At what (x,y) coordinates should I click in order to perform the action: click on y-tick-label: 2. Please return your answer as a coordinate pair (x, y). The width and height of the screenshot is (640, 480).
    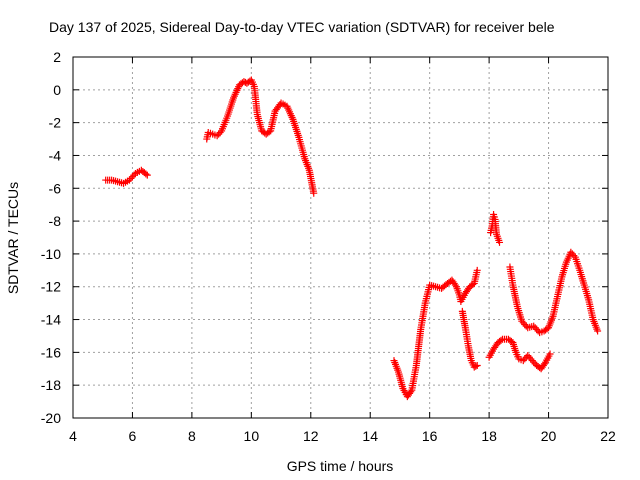
    Looking at the image, I should click on (57, 57).